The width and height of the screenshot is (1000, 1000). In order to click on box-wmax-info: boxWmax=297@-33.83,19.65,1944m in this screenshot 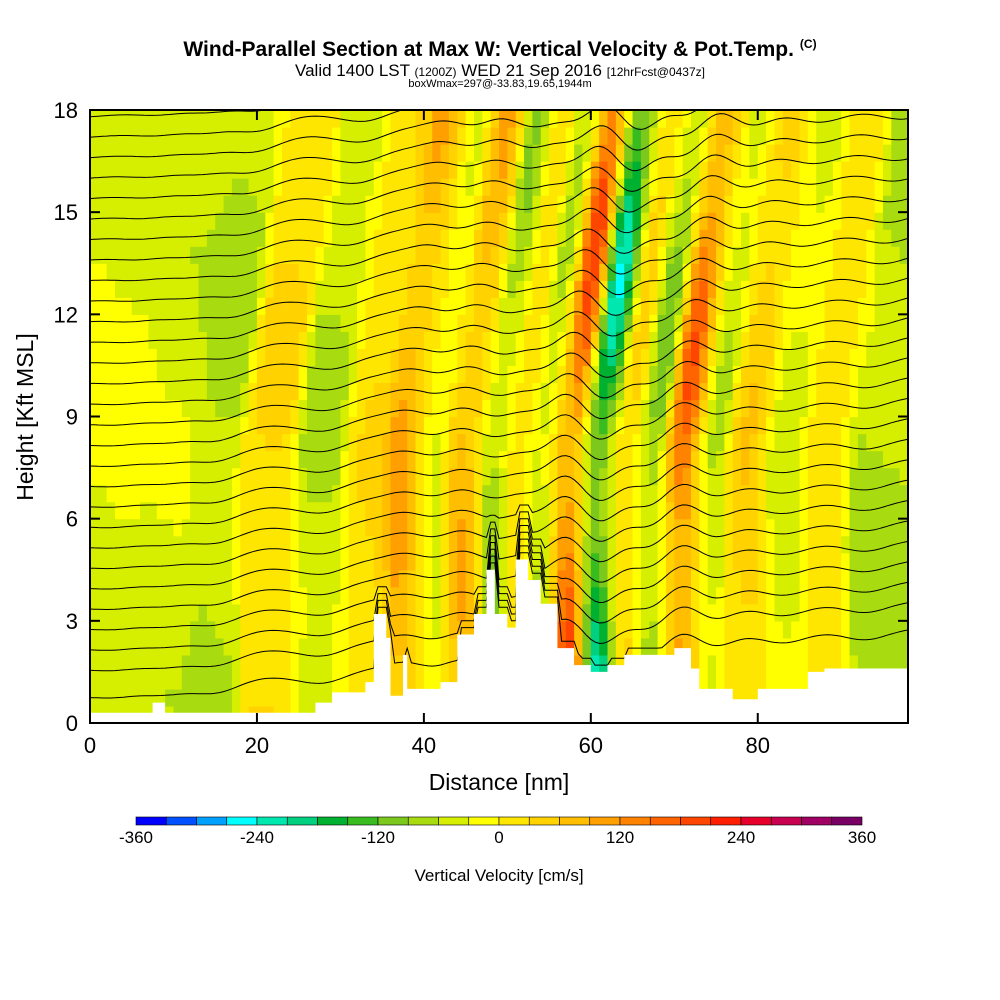, I will do `click(500, 84)`.